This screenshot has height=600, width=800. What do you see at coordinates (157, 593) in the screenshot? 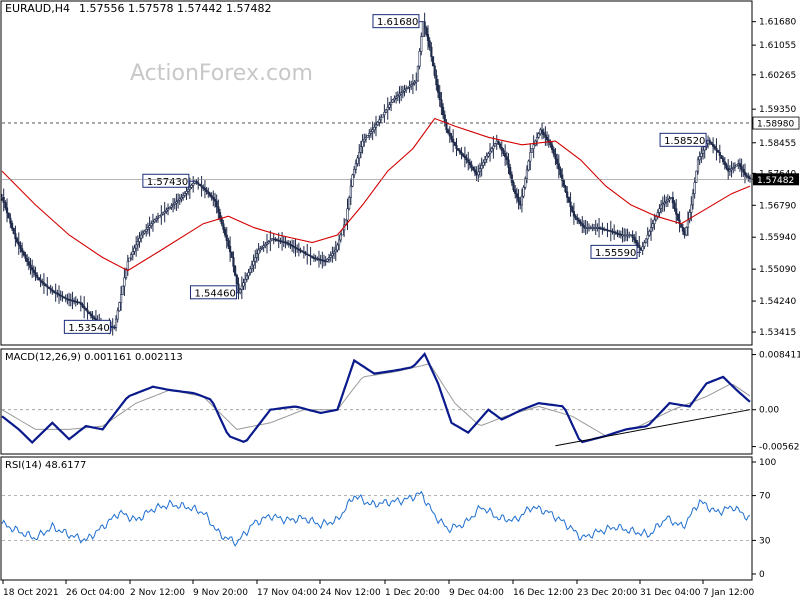
I see `x-tick-label: 2 Nov 12:00` at bounding box center [157, 593].